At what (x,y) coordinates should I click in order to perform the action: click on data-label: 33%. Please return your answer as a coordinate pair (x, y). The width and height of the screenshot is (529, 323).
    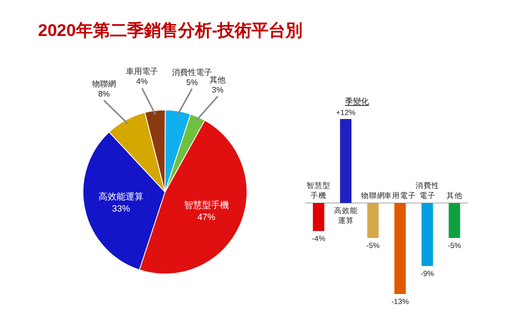
    Looking at the image, I should click on (121, 209).